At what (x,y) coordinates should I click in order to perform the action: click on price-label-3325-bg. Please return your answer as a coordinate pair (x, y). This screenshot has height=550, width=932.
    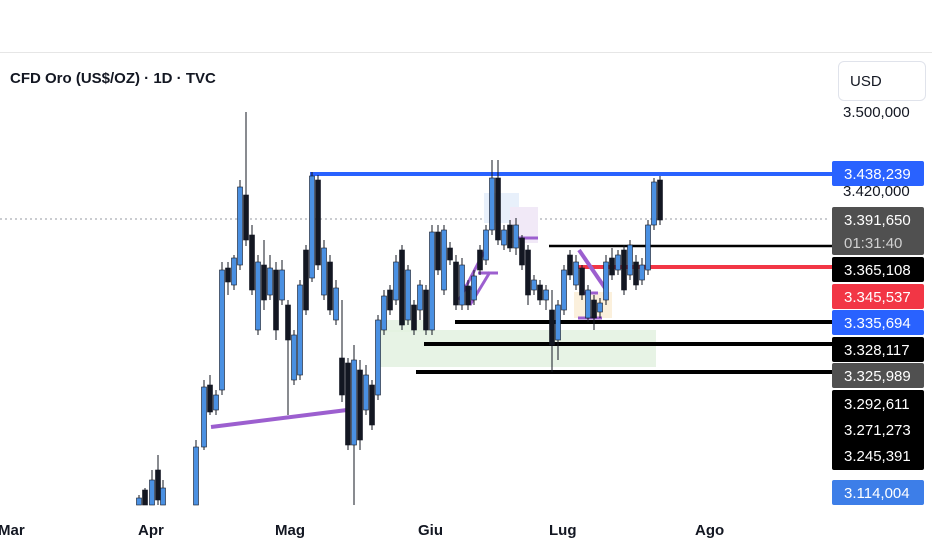
    Looking at the image, I should click on (878, 375).